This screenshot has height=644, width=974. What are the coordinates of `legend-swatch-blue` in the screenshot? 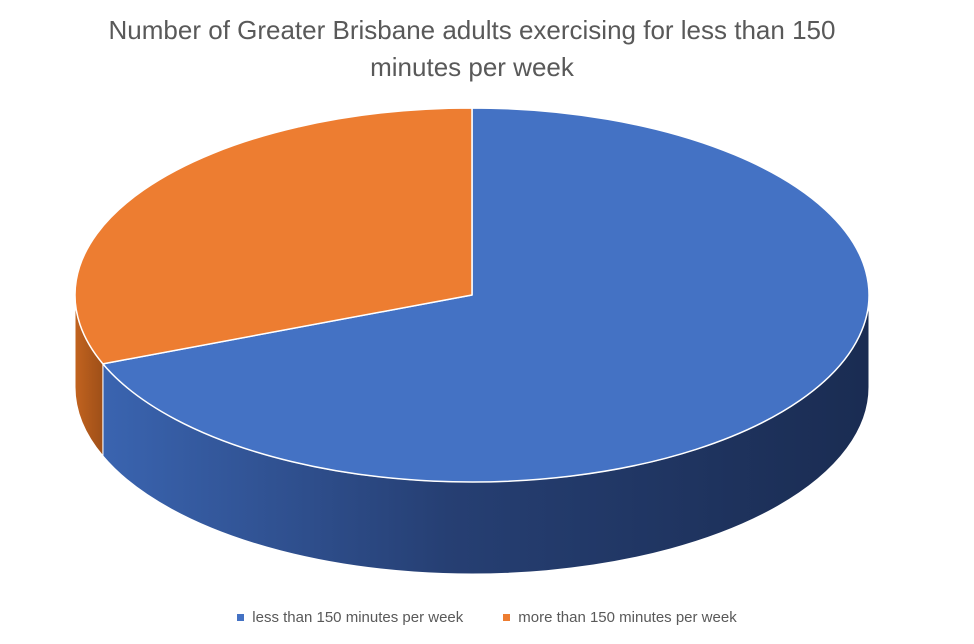 It's located at (241, 617).